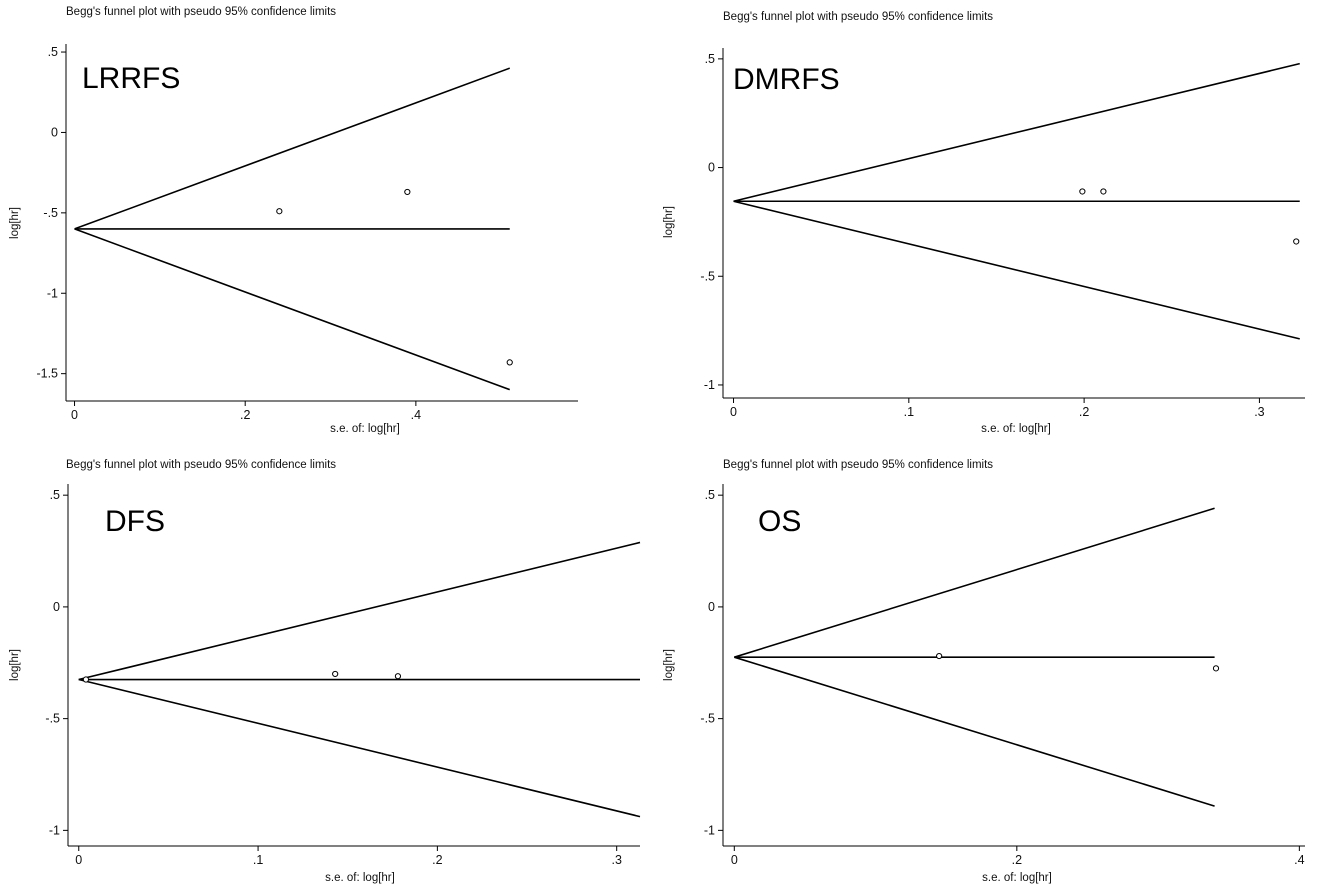 This screenshot has width=1319, height=887. I want to click on panel-label-os: OS, so click(779, 521).